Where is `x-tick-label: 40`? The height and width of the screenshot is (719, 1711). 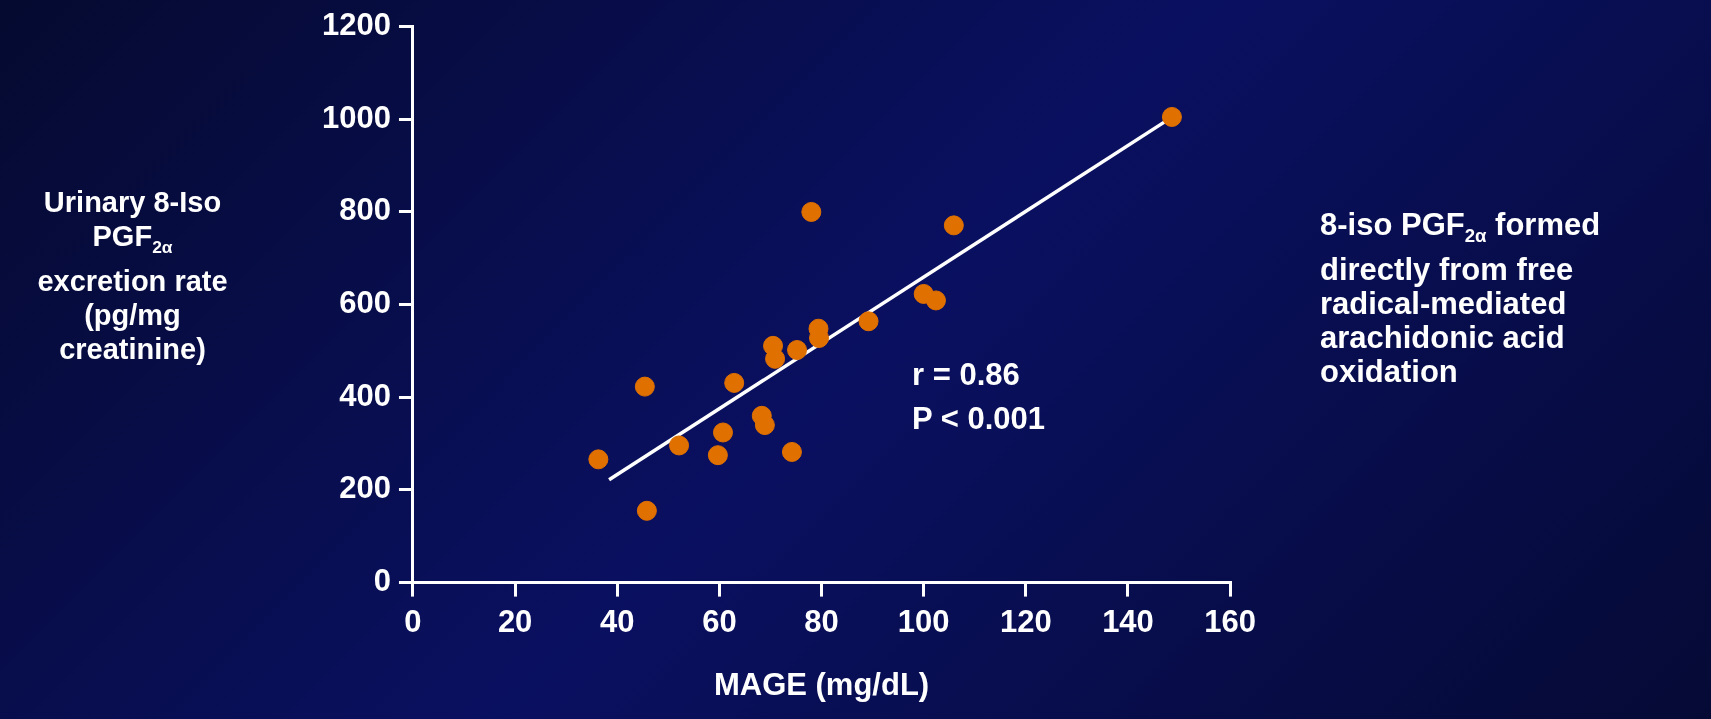
x-tick-label: 40 is located at coordinates (617, 621).